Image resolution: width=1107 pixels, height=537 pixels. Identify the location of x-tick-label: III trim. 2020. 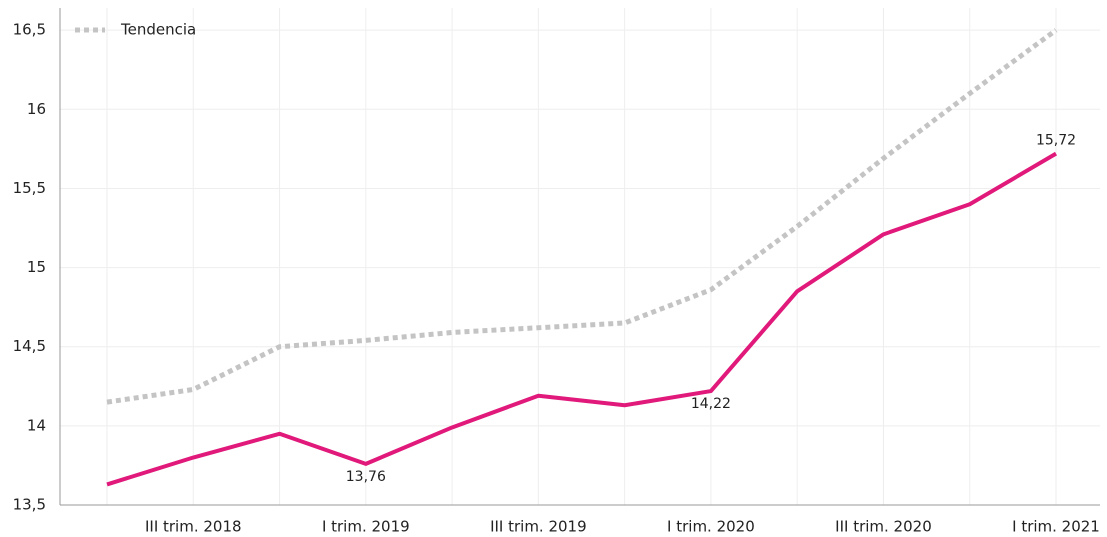
(883, 527).